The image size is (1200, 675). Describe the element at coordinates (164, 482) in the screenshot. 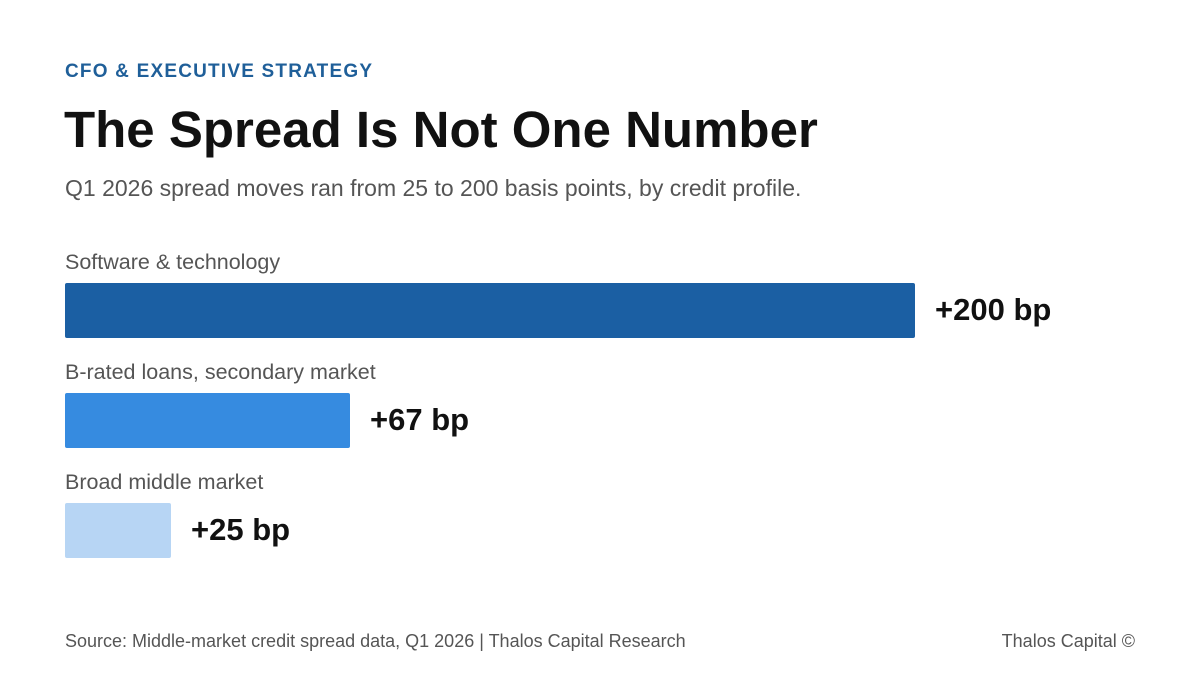

I see `category-label: Broad middle market` at that location.